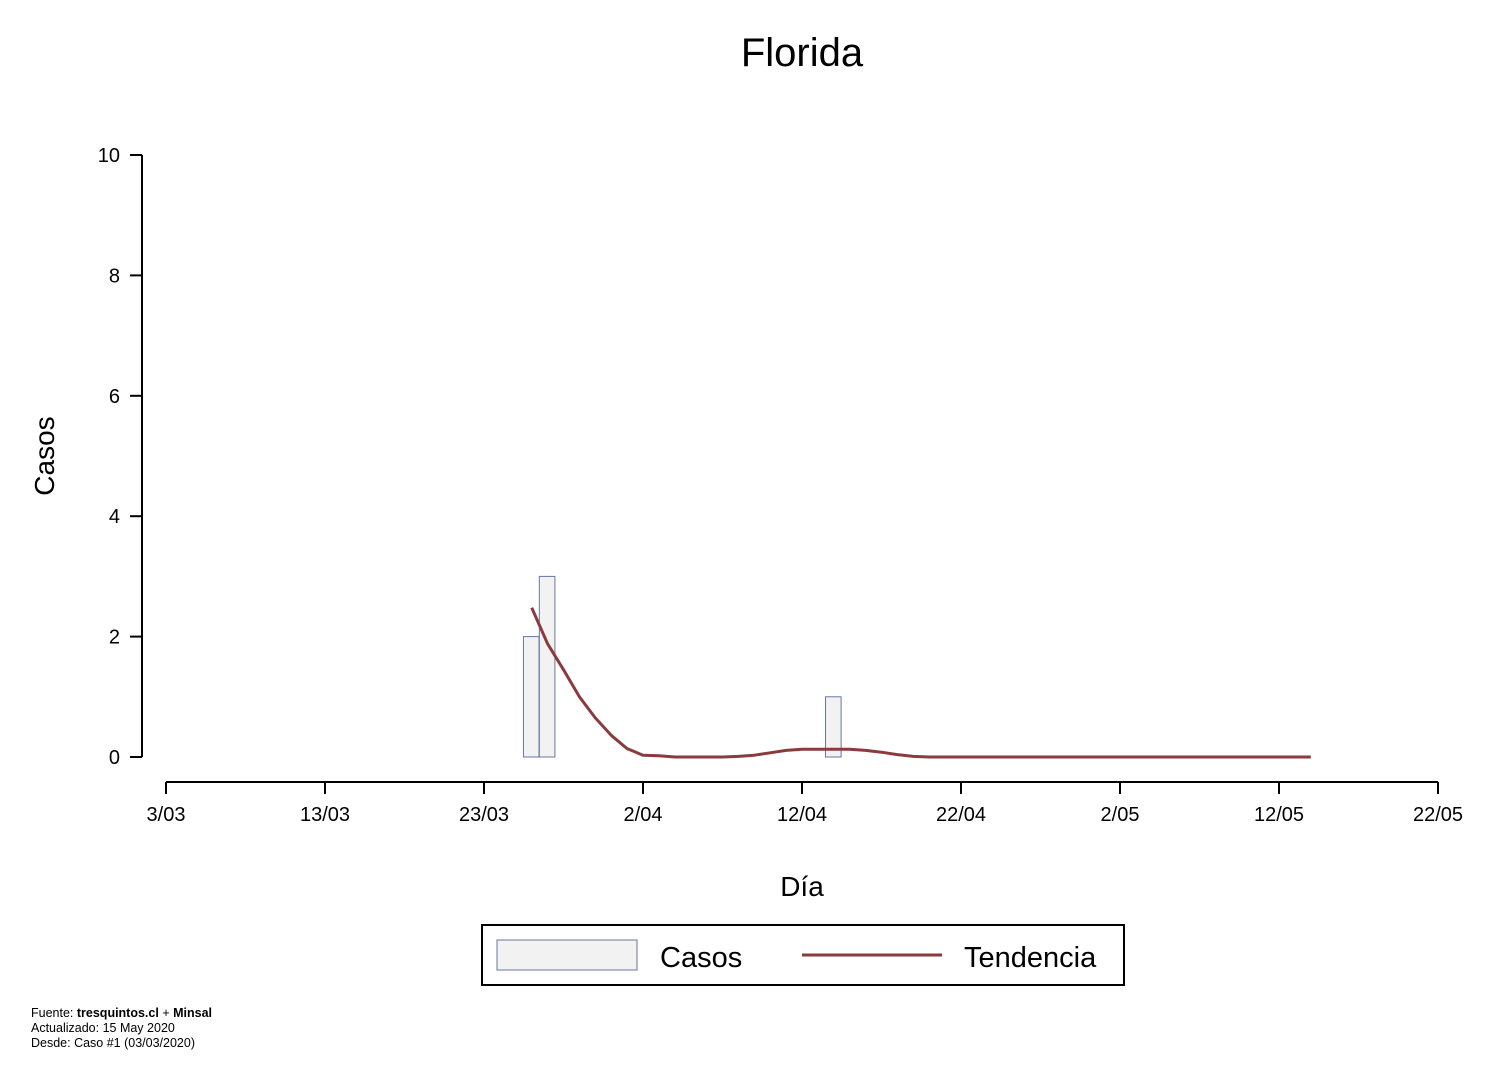  What do you see at coordinates (1030, 958) in the screenshot?
I see `legend-tendencia-label: Tendencia` at bounding box center [1030, 958].